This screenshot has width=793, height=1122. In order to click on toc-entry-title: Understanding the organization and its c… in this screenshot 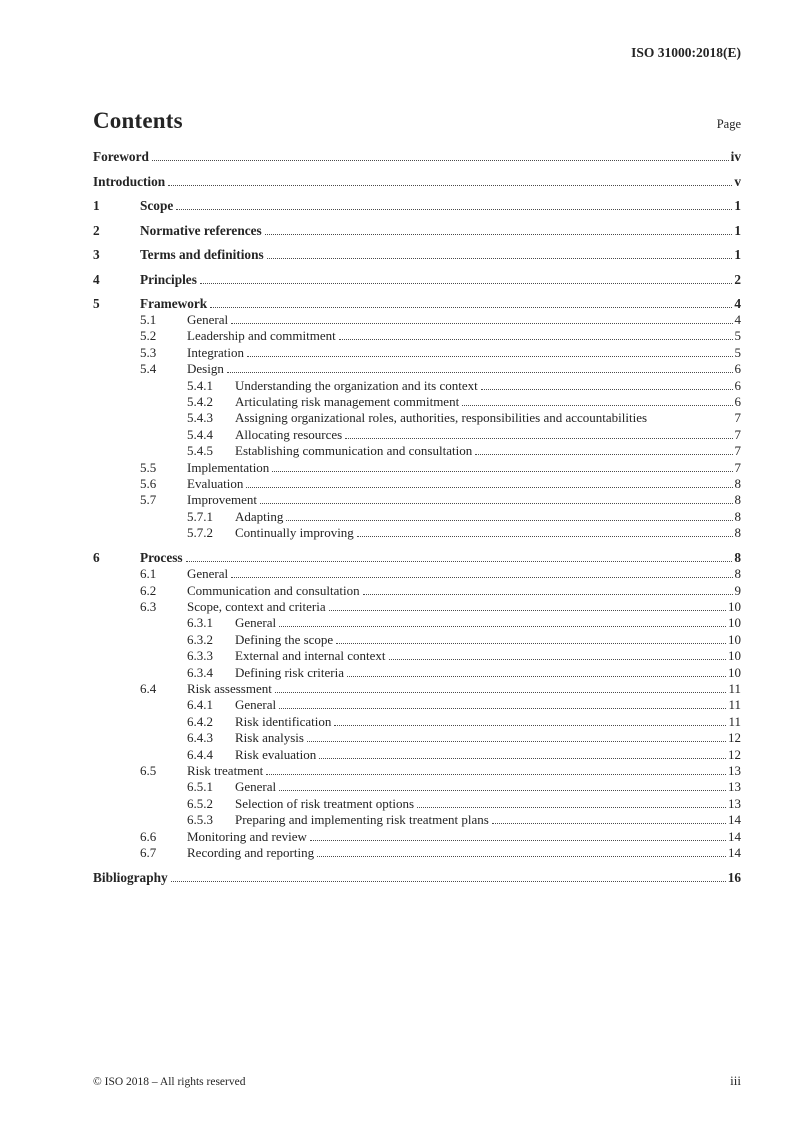, I will do `click(356, 385)`.